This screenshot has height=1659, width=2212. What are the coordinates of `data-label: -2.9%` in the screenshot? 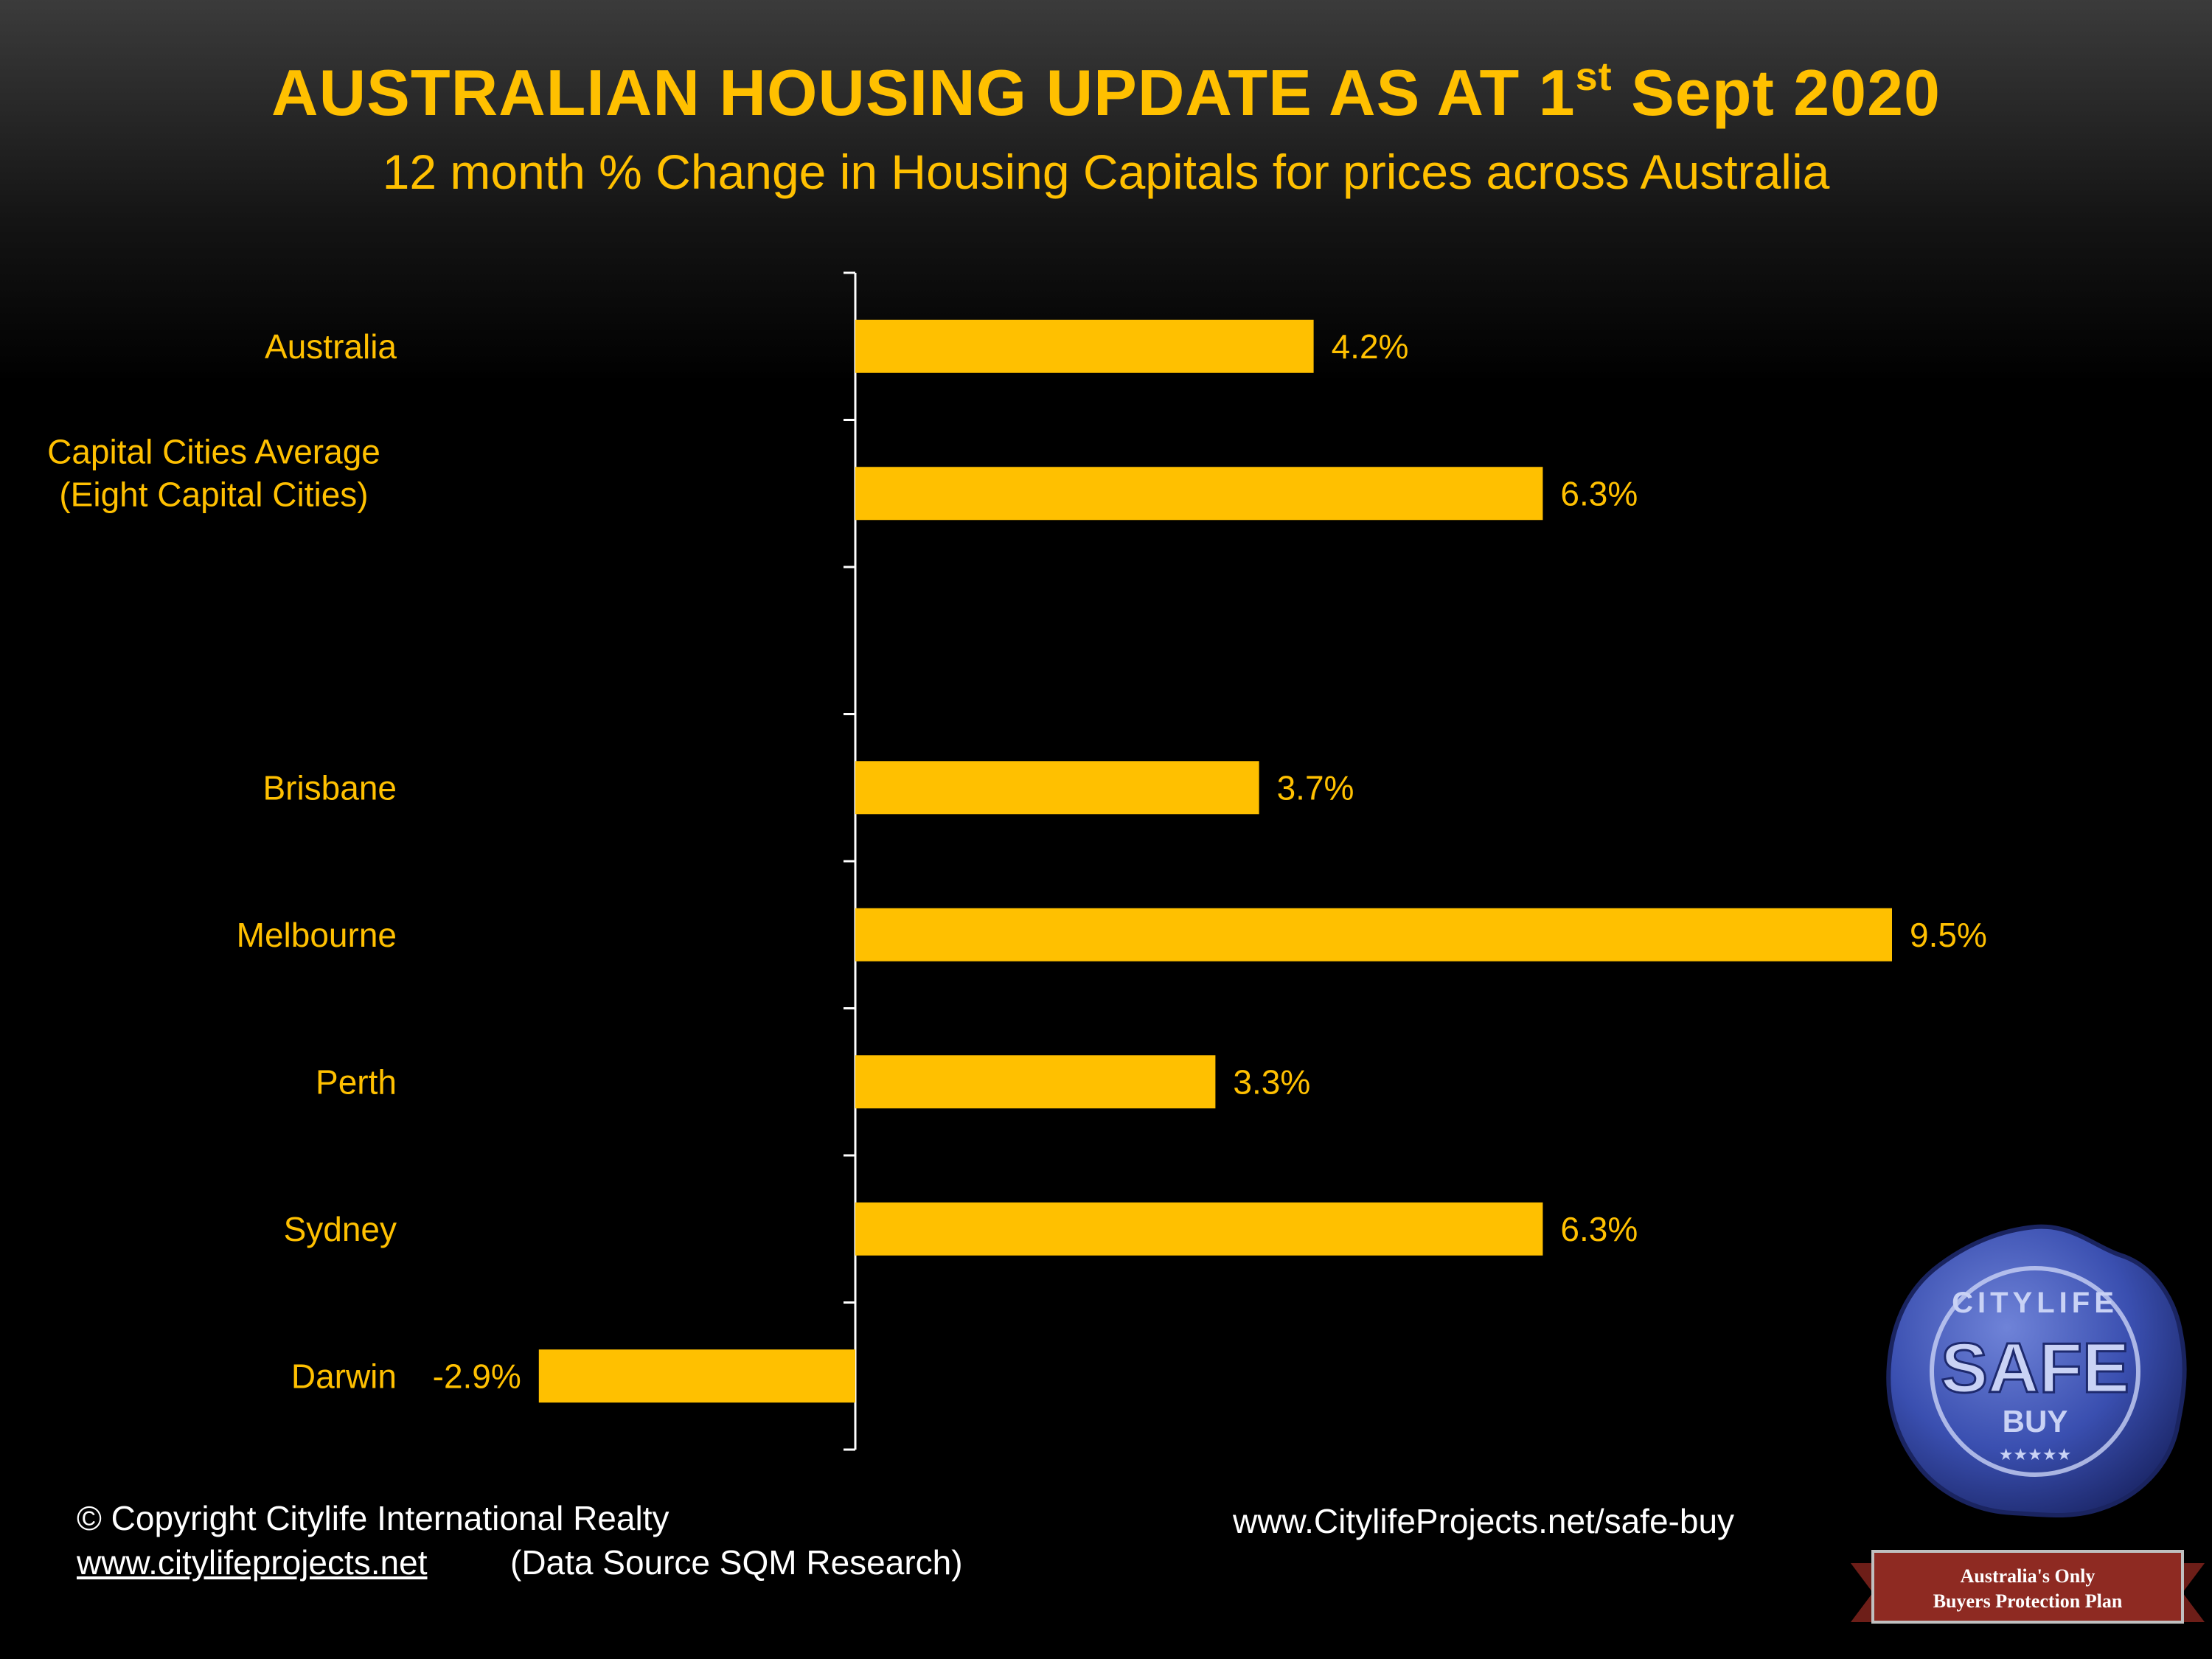 It's located at (477, 1376).